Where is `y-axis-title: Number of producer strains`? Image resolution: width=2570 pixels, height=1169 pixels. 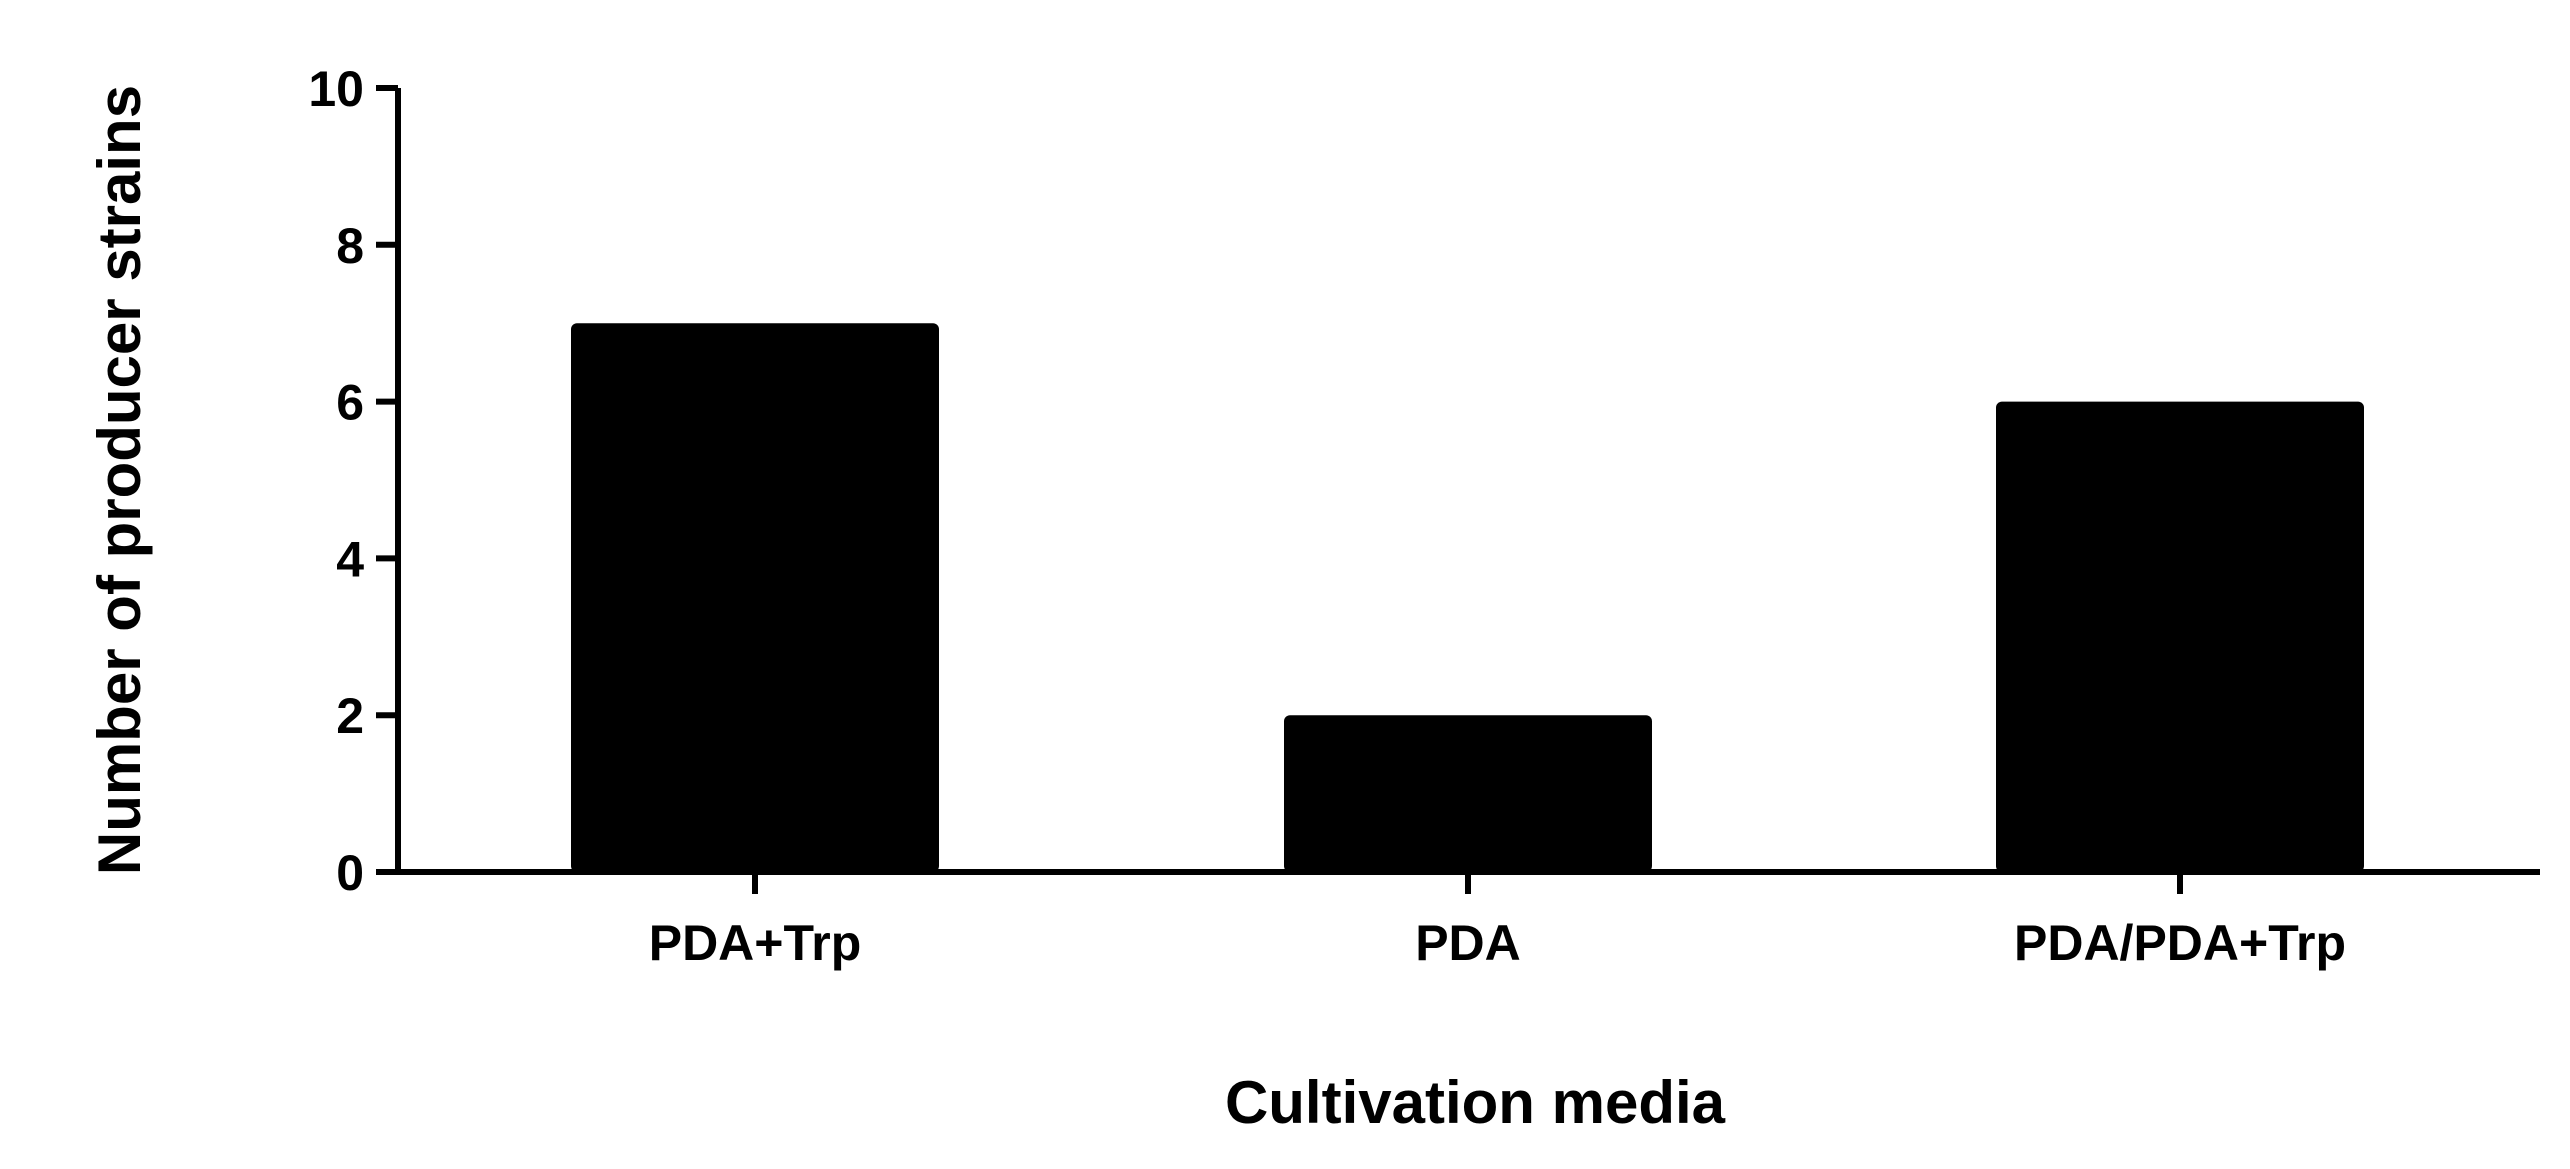
y-axis-title: Number of producer strains is located at coordinates (119, 480).